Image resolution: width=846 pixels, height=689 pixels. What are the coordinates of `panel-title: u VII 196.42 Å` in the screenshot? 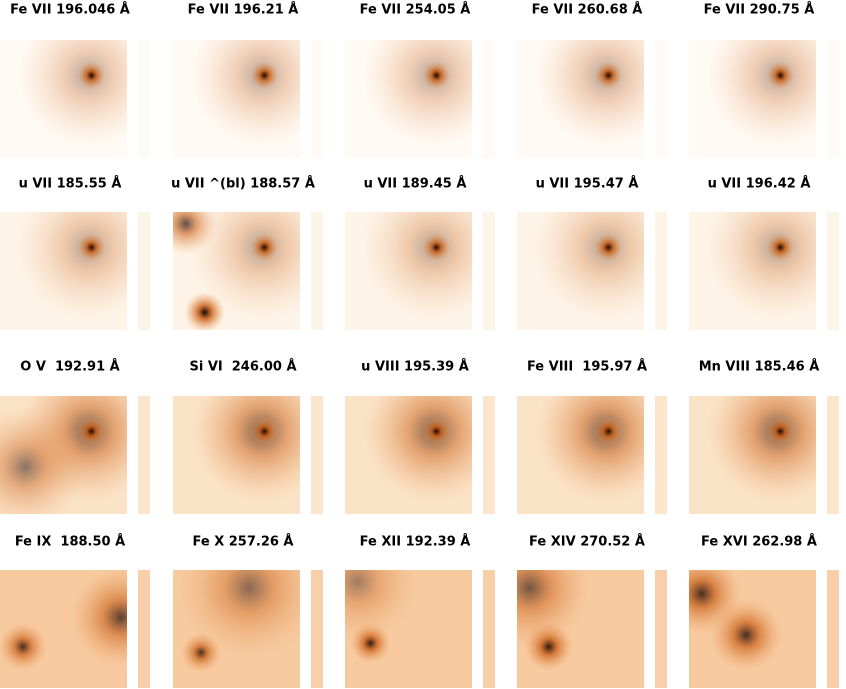 It's located at (759, 184).